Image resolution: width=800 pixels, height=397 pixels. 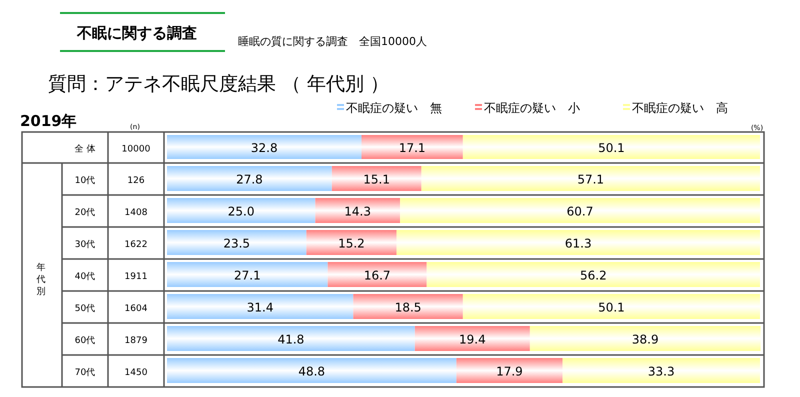 I want to click on text: 年代別, so click(x=41, y=279).